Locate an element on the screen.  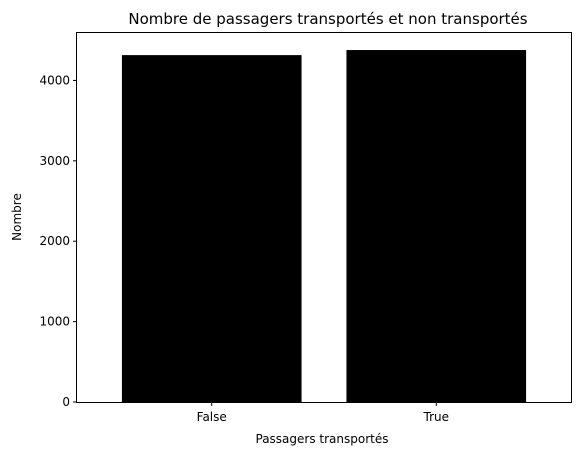
x-tick-label: False is located at coordinates (212, 417).